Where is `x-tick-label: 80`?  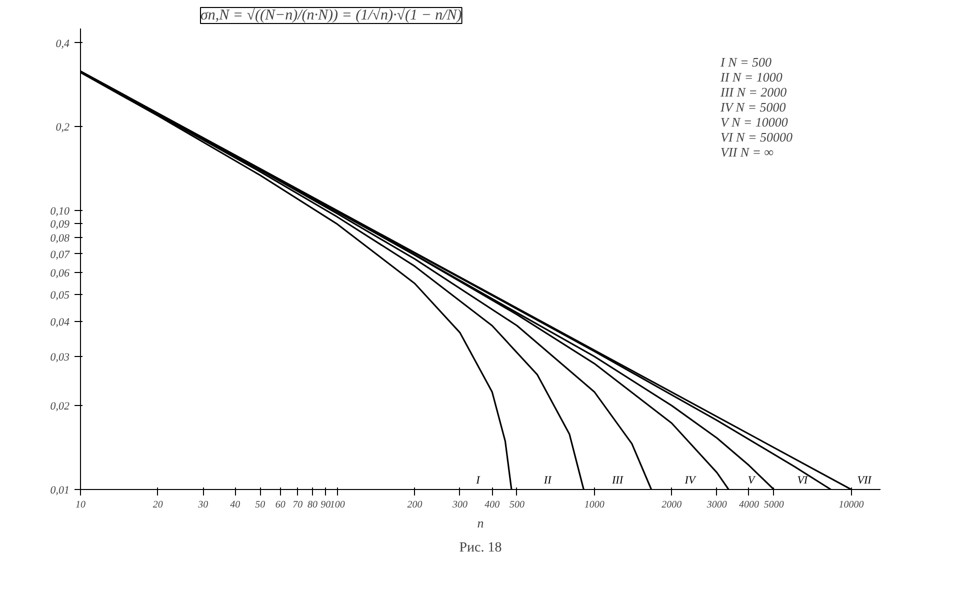 x-tick-label: 80 is located at coordinates (313, 505).